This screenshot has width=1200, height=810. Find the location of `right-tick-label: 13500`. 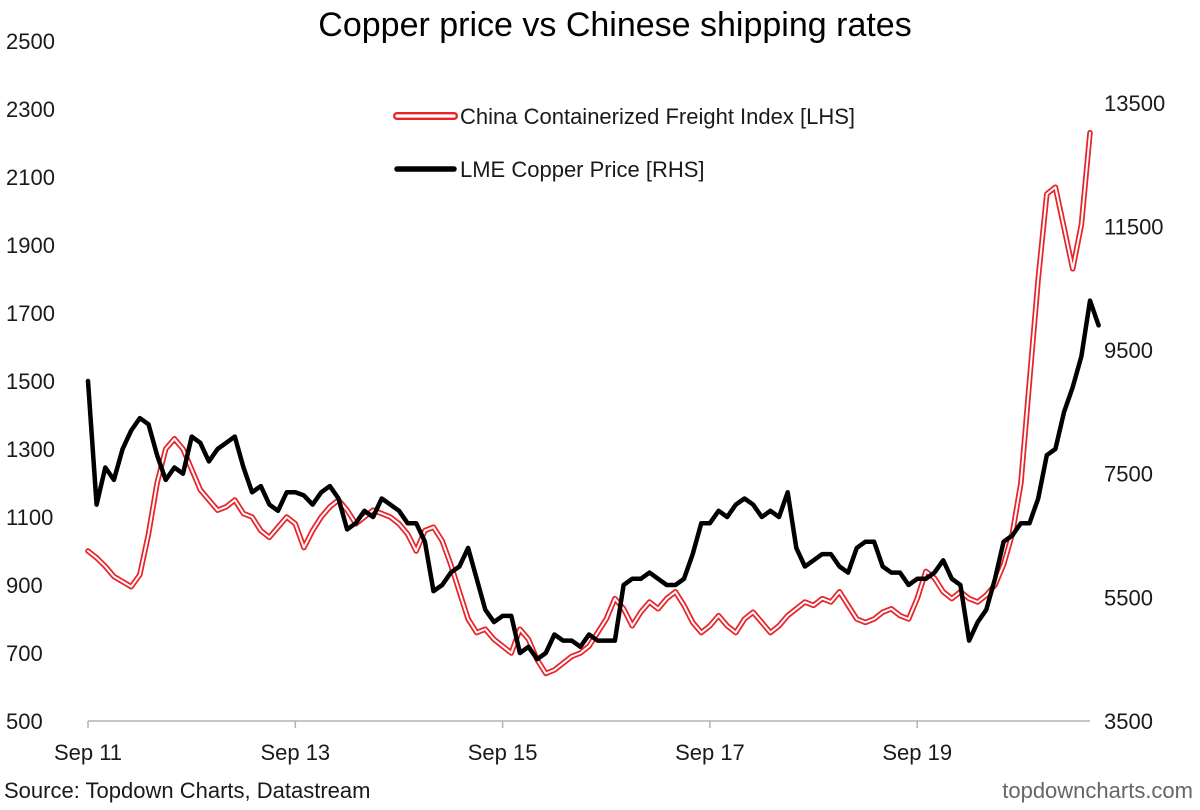

right-tick-label: 13500 is located at coordinates (1134, 103).